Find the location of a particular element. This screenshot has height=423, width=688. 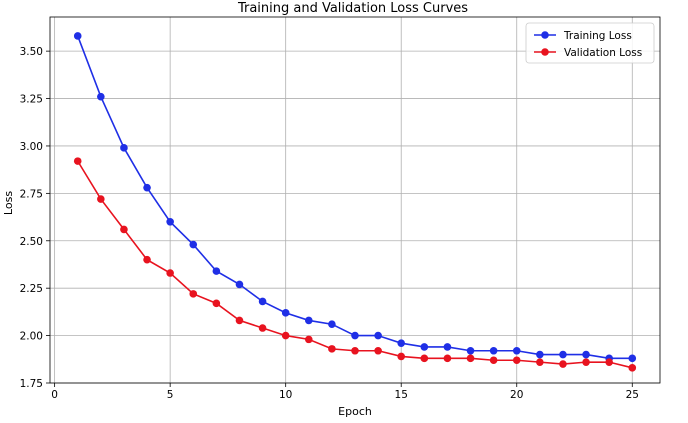

y-tick-label: 2.25 is located at coordinates (31, 289).